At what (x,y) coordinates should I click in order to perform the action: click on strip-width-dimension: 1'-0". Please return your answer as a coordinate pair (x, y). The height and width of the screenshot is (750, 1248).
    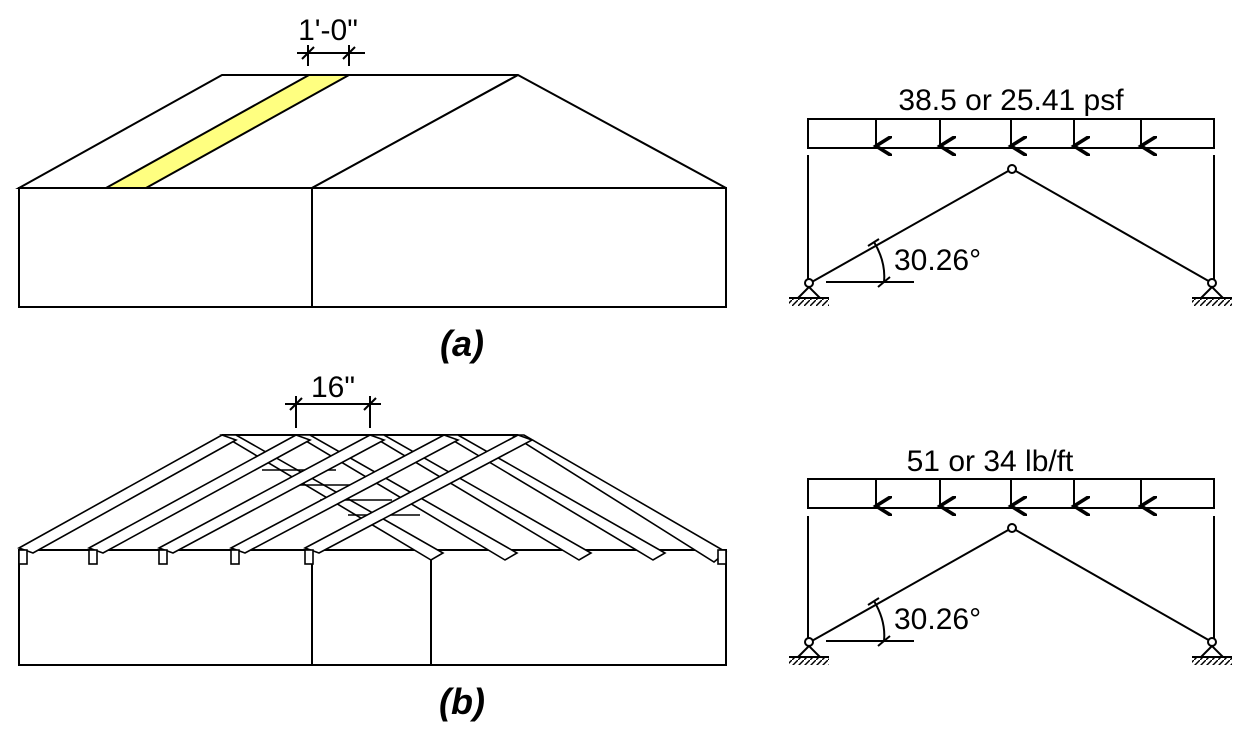
    Looking at the image, I should click on (331, 40).